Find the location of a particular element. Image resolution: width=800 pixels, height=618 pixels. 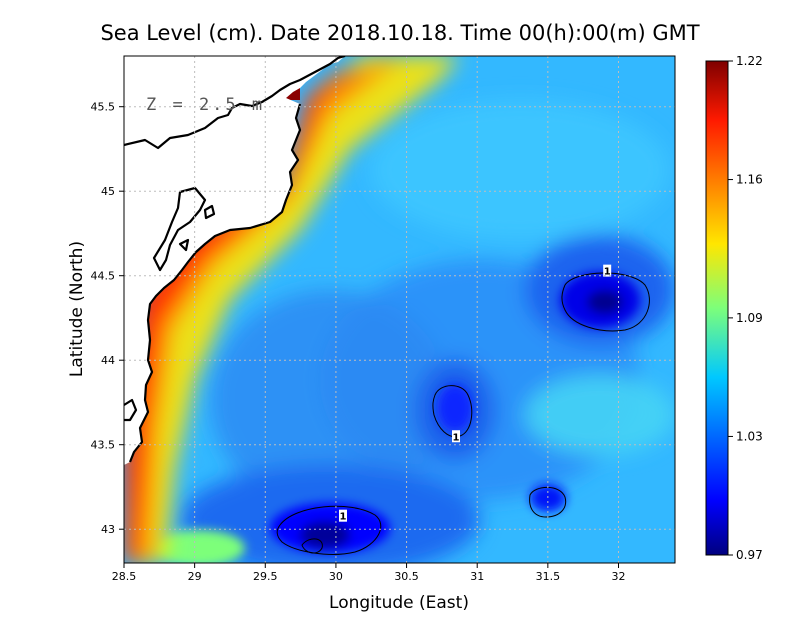

y-axis: 43 43.5 44 44.5 45 45.5 is located at coordinates (107, 318).